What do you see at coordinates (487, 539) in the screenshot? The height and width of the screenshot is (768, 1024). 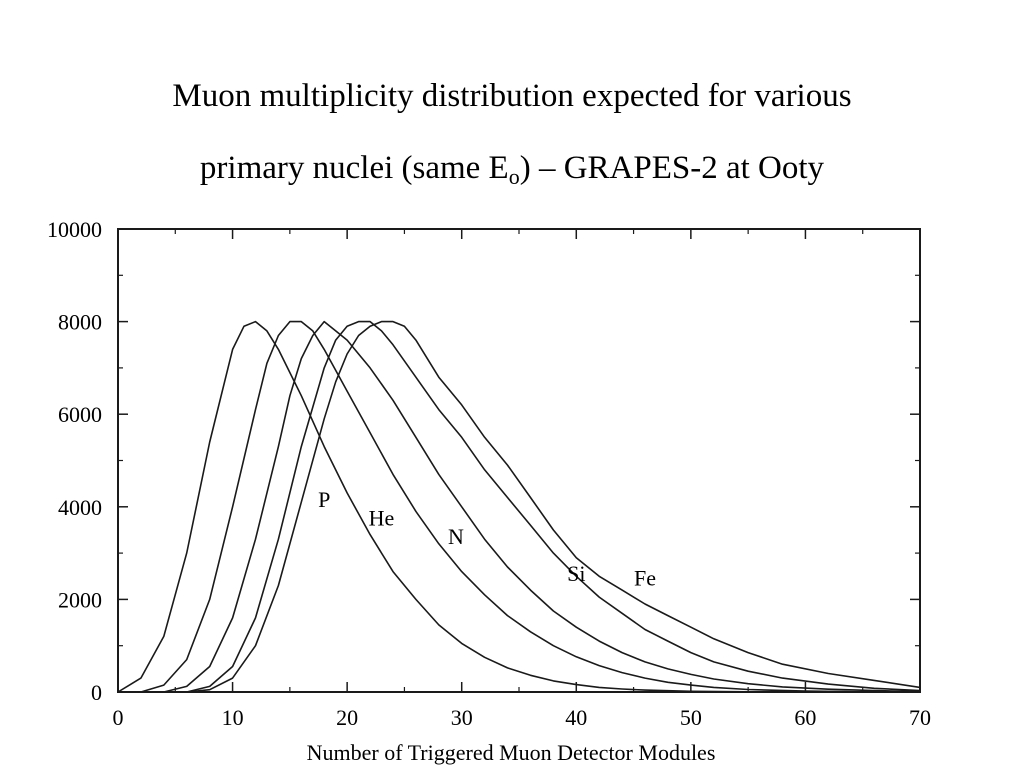 I see `series-annotations: P He N Si Fe` at bounding box center [487, 539].